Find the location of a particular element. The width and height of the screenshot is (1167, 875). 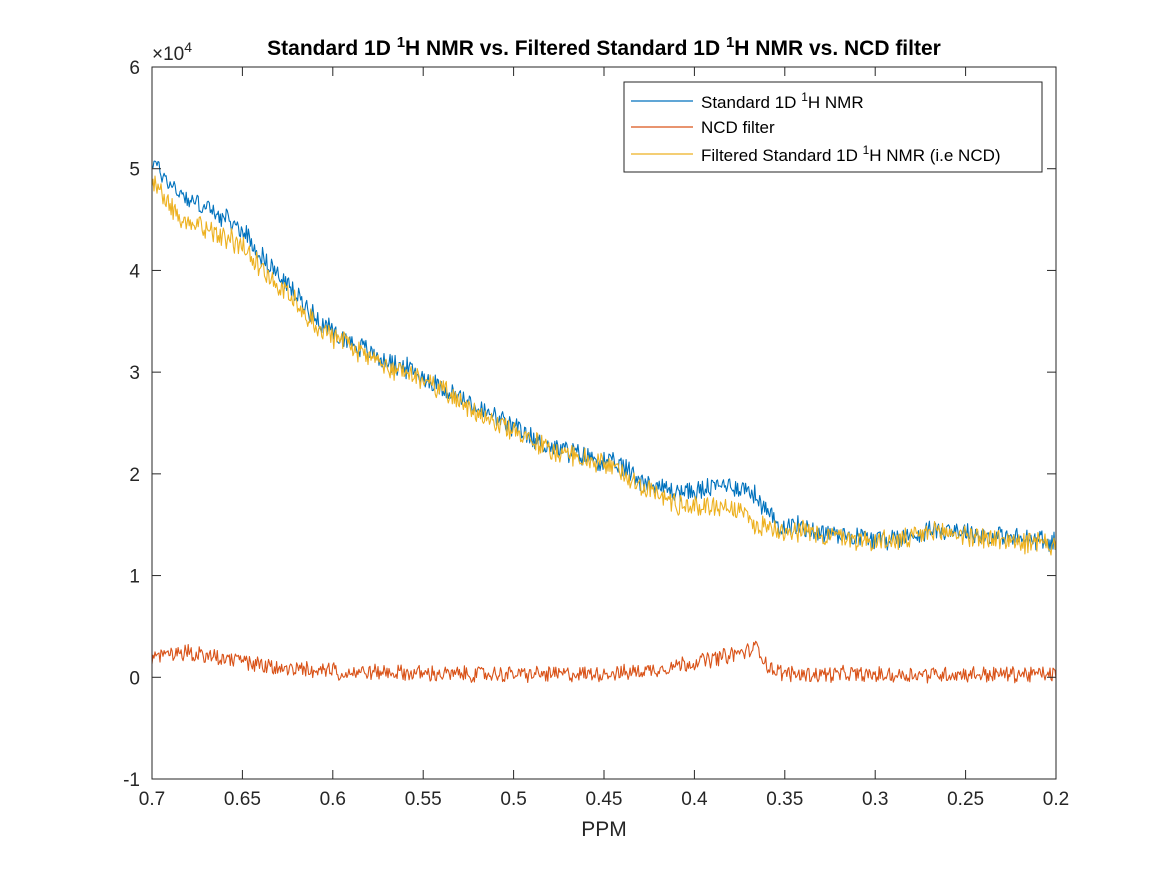

legend-label-ncd: NCD filter is located at coordinates (738, 127).